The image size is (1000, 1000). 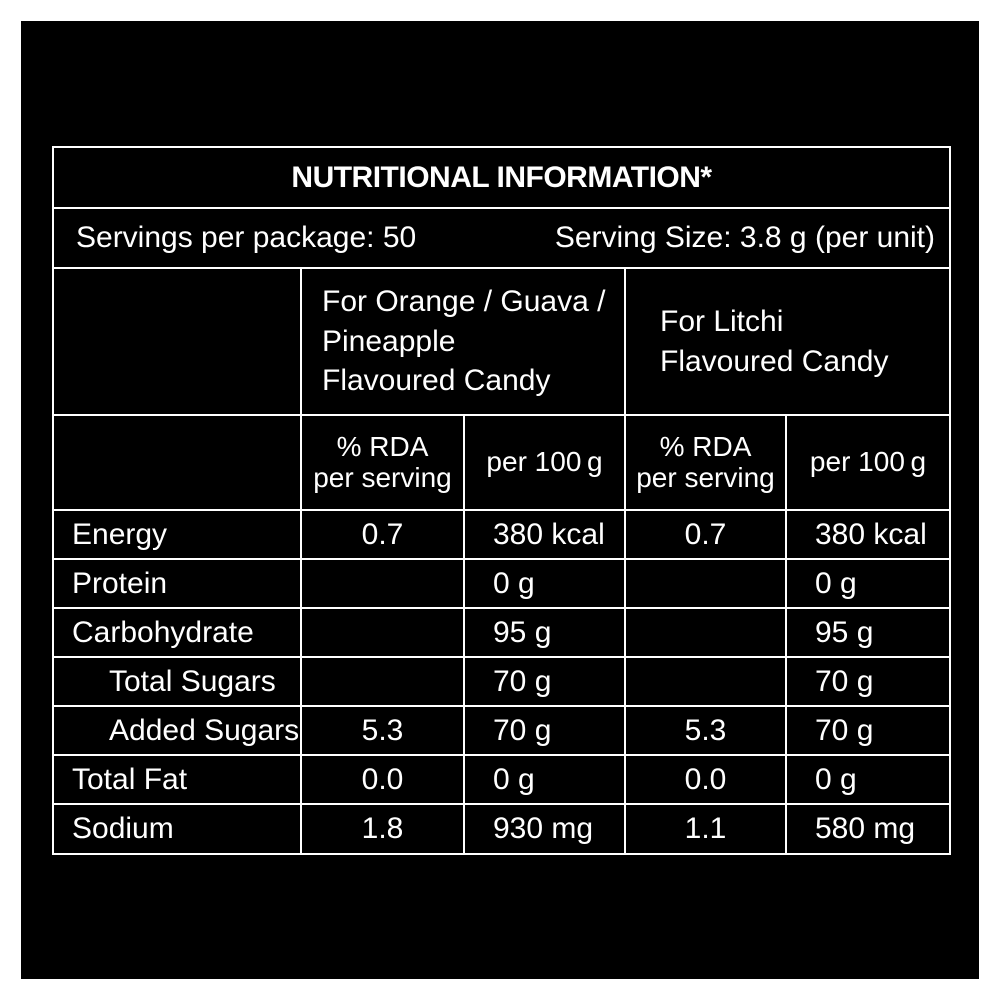 What do you see at coordinates (722, 321) in the screenshot?
I see `flavour-line: For Litchi` at bounding box center [722, 321].